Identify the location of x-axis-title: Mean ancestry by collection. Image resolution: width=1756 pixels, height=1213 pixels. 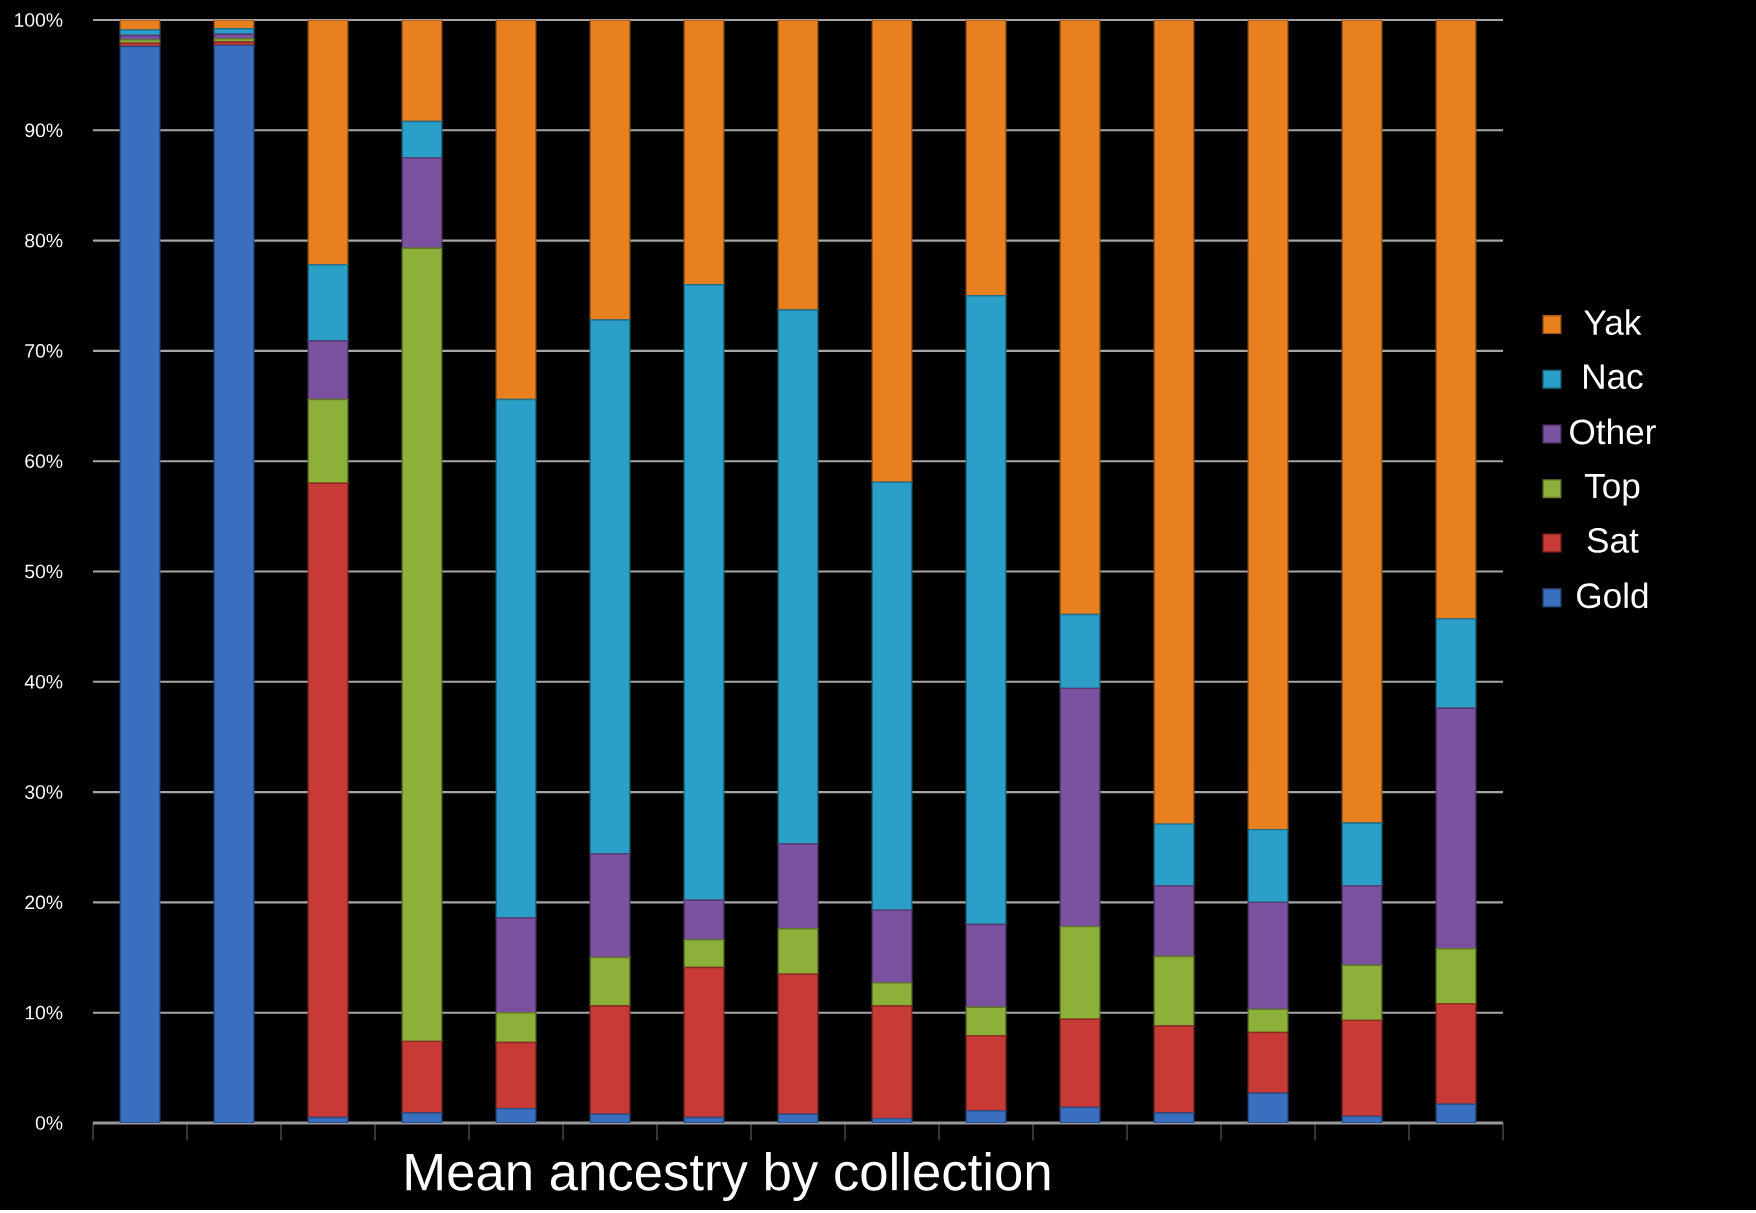
(728, 1177).